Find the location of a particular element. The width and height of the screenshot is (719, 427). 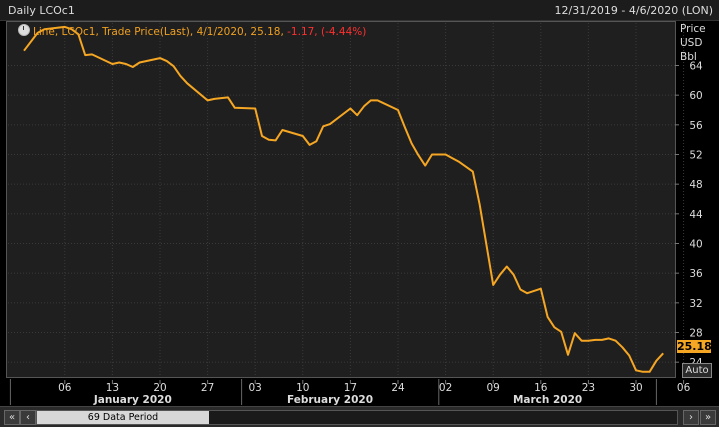

price-axis-line2: USD is located at coordinates (693, 43).